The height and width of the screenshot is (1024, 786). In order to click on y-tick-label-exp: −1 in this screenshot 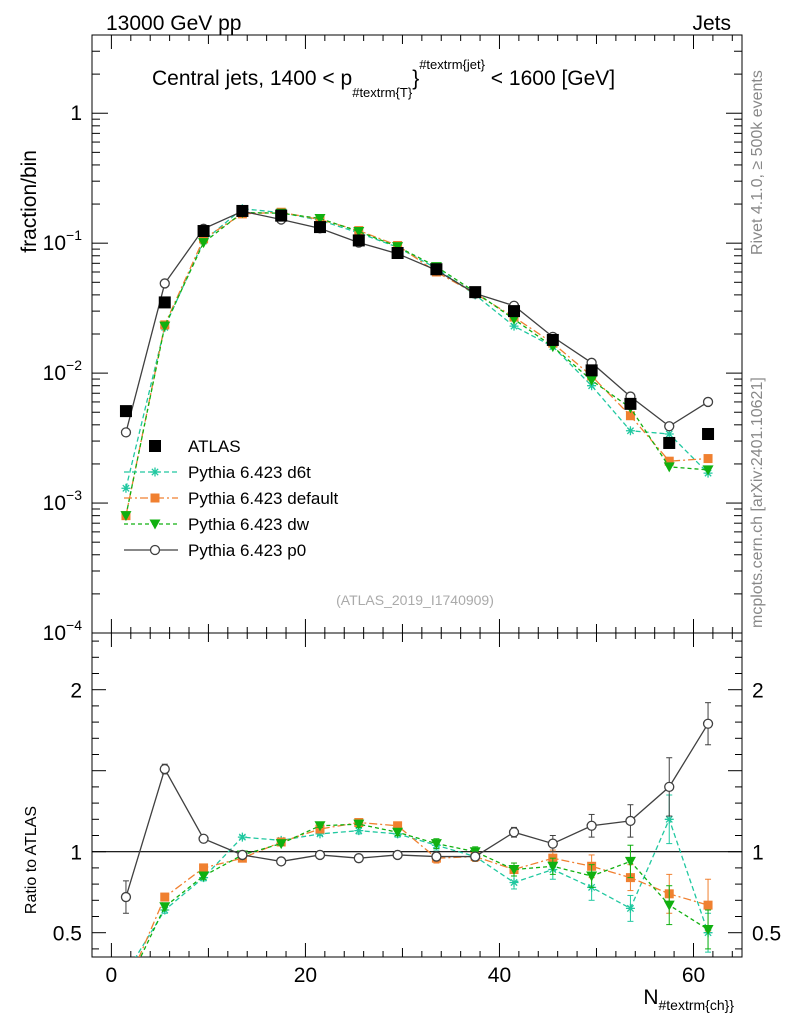, I will do `click(74, 235)`.